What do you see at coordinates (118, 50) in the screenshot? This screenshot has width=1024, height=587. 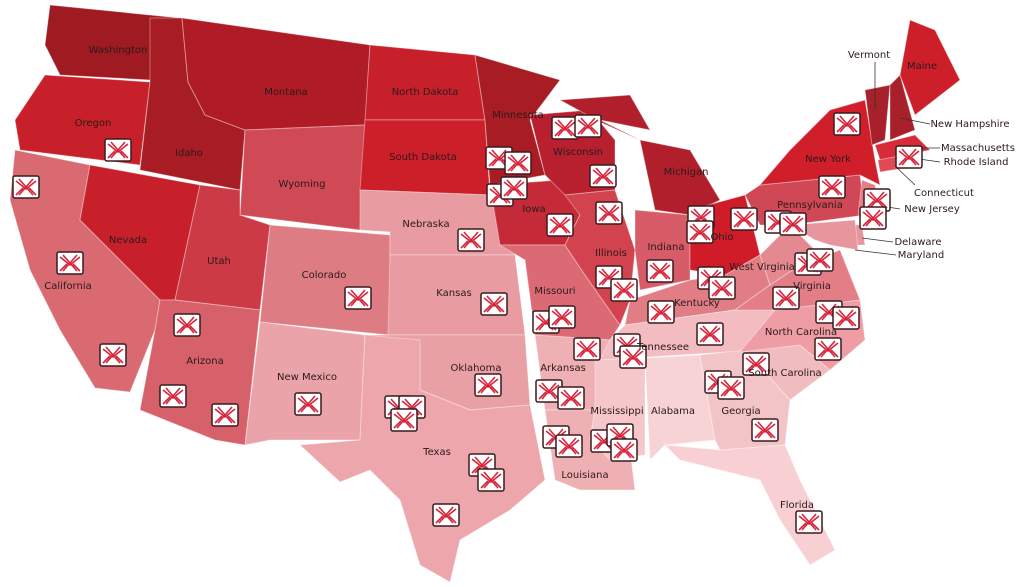 I see `state-label: Washington` at bounding box center [118, 50].